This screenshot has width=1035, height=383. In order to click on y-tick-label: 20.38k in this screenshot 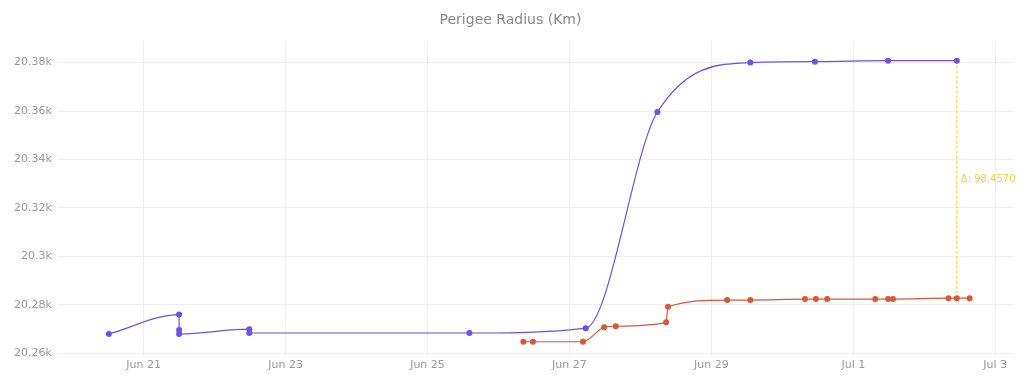, I will do `click(33, 62)`.